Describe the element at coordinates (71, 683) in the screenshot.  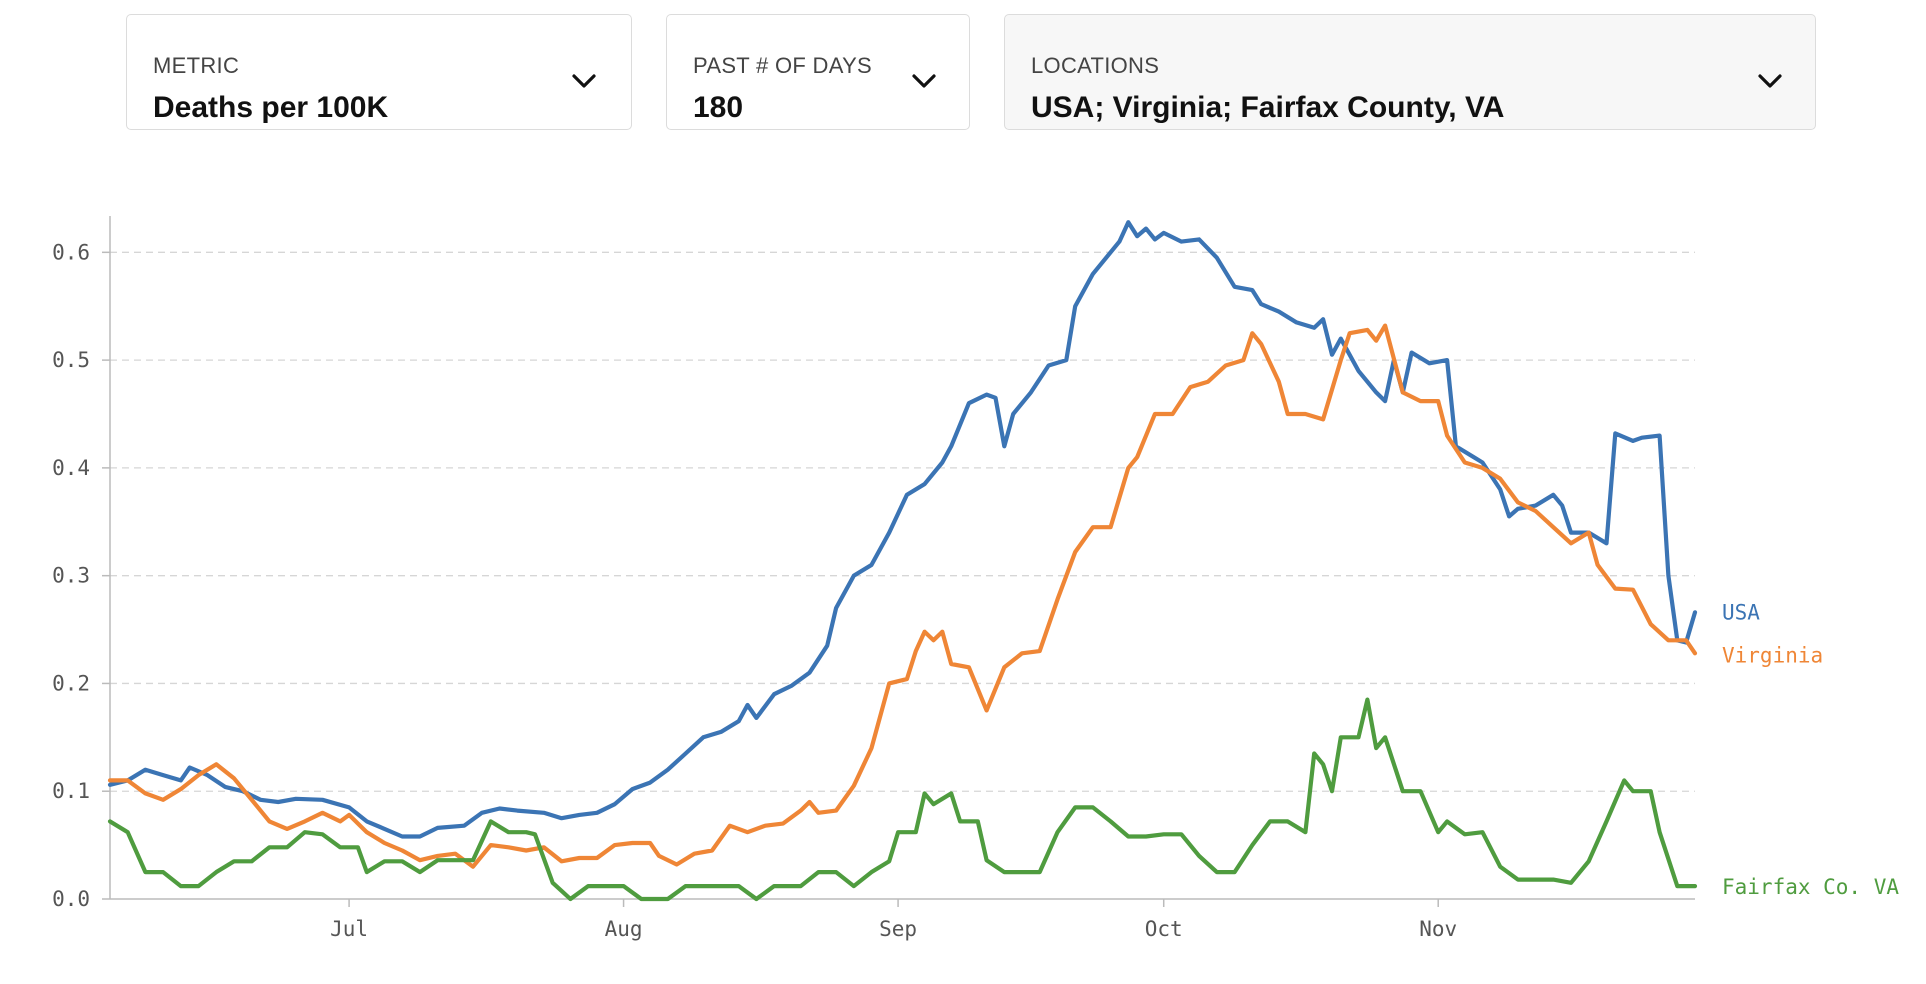
I see `y-tick-label: 0.2` at that location.